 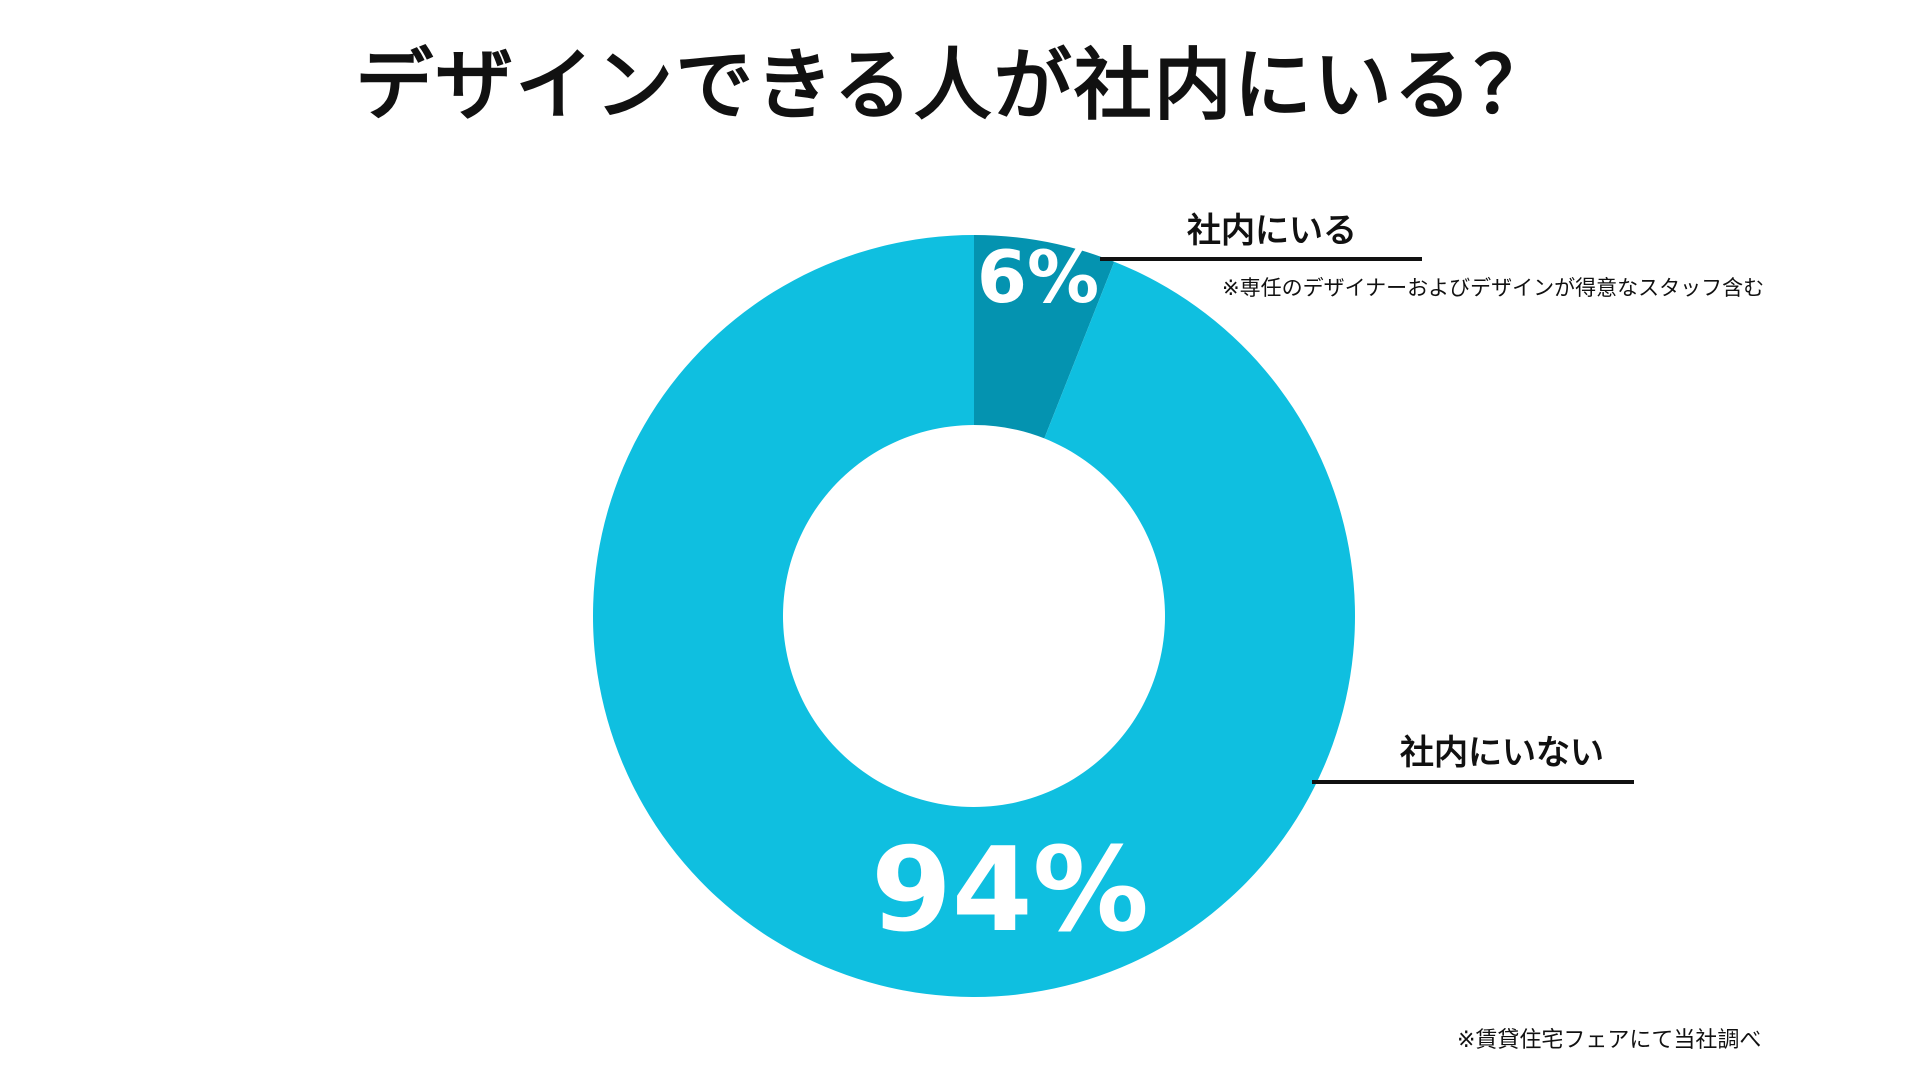 I want to click on legend-label-in-house: 社内にいる, so click(x=1272, y=231).